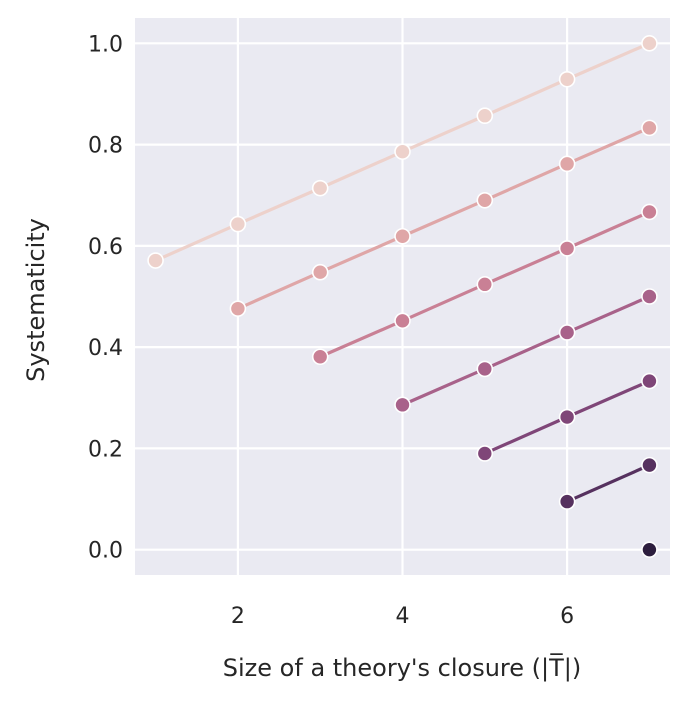 The width and height of the screenshot is (690, 705). I want to click on y-tick-label: 1.0, so click(105, 44).